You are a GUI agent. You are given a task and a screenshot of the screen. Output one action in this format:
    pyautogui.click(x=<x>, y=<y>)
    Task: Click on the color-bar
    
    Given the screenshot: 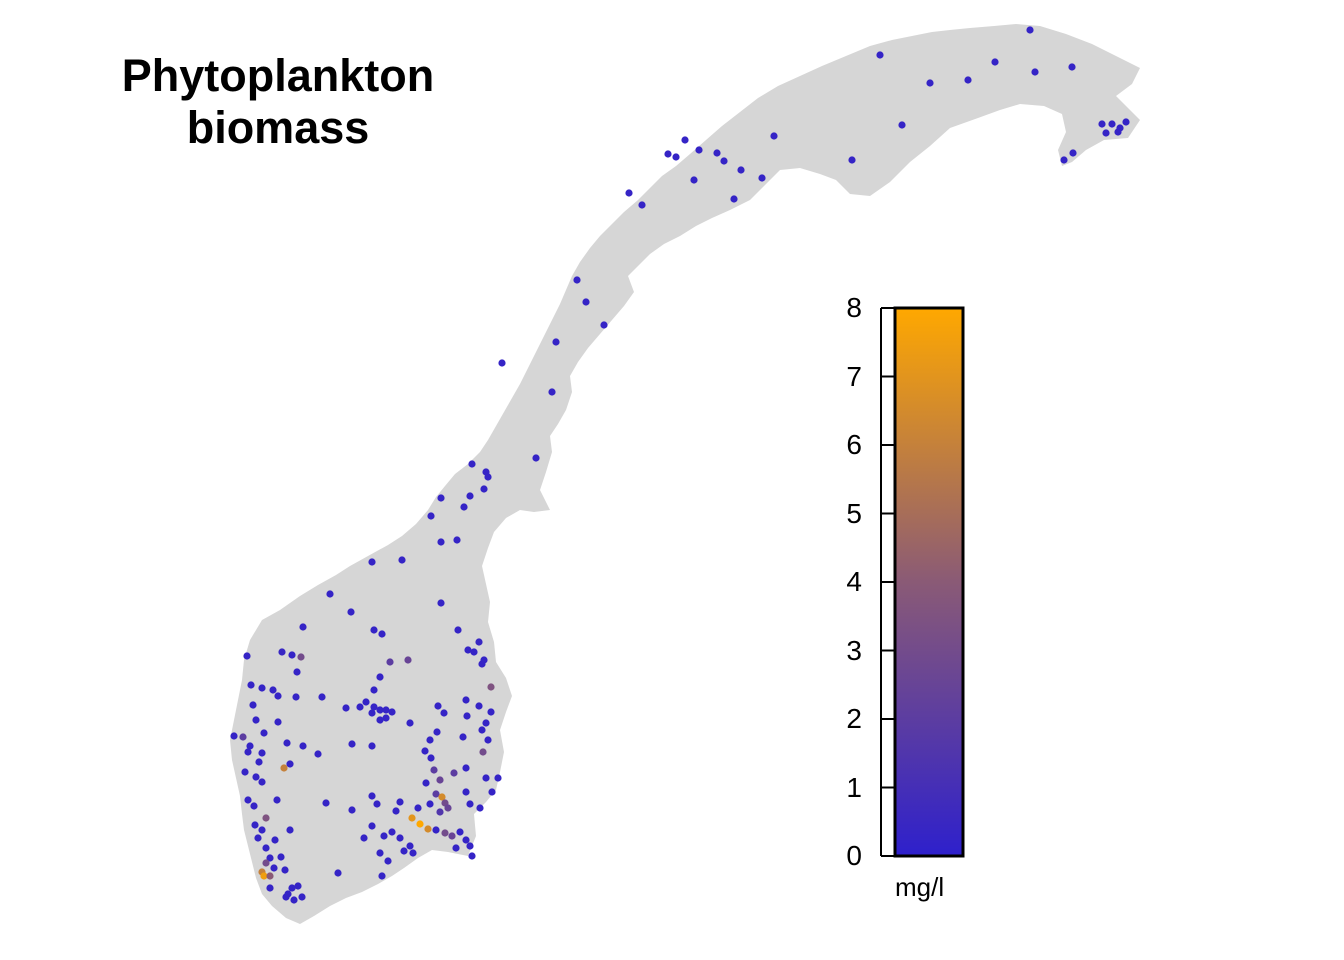 What is the action you would take?
    pyautogui.click(x=929, y=582)
    